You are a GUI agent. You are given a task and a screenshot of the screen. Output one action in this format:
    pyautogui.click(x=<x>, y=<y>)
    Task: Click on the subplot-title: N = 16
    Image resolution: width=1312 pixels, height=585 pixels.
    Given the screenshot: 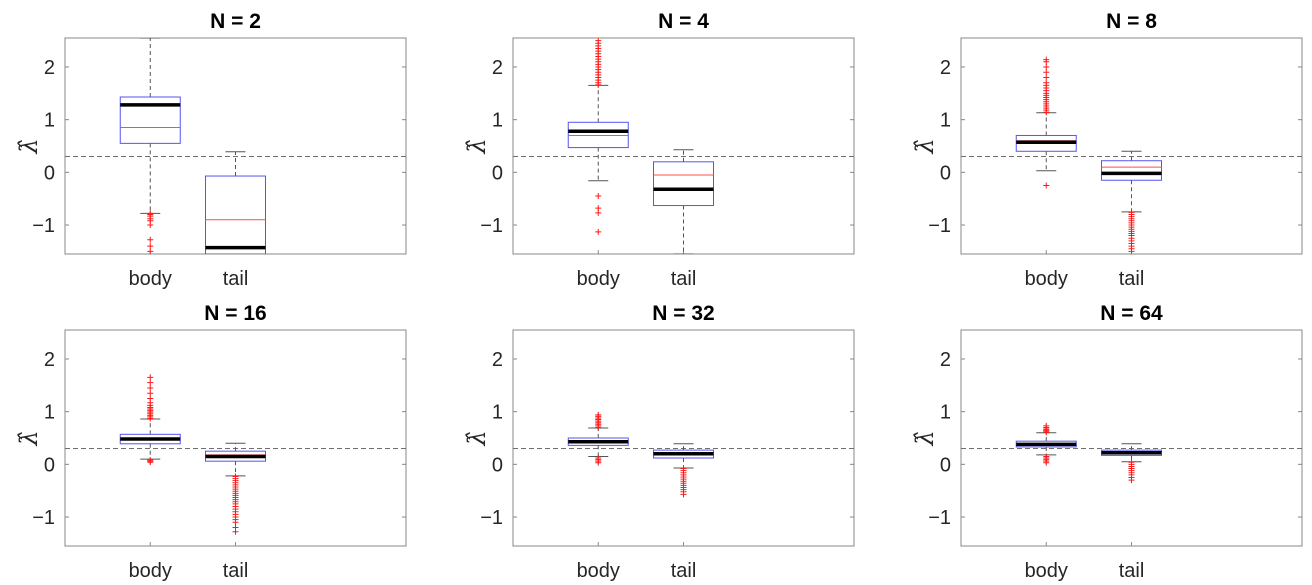 What is the action you would take?
    pyautogui.click(x=235, y=313)
    